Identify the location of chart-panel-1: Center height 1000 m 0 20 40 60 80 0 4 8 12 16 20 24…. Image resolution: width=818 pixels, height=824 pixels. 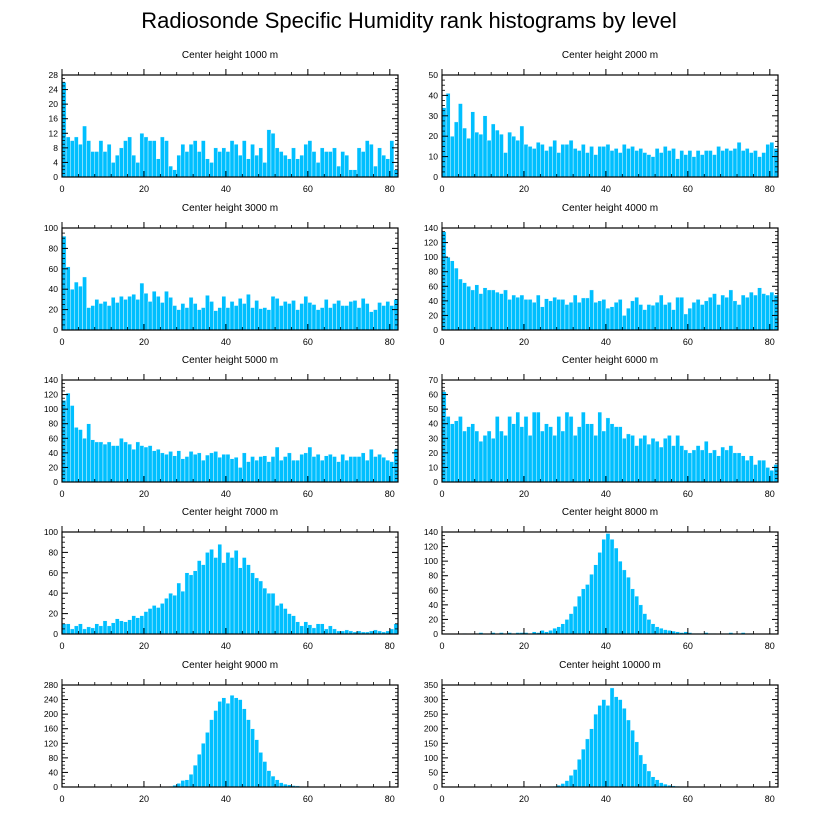
(224, 122).